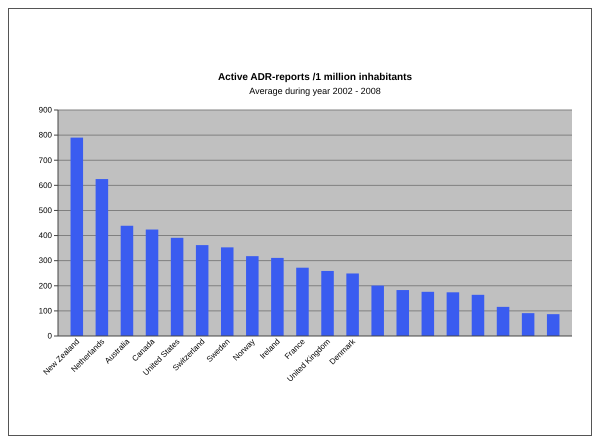  I want to click on y-tick-label: 500, so click(45, 211).